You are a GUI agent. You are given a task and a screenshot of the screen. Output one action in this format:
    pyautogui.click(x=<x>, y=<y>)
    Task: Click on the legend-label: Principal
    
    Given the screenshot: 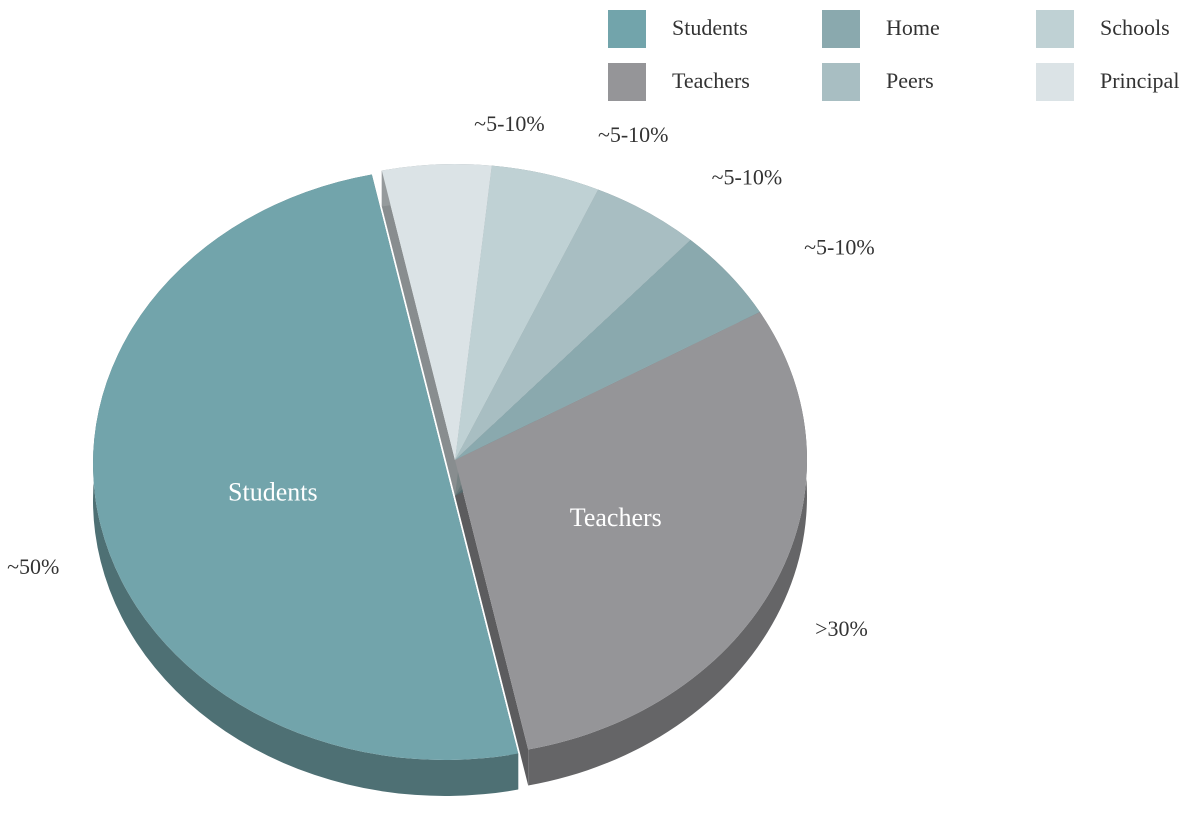 What is the action you would take?
    pyautogui.click(x=1139, y=80)
    